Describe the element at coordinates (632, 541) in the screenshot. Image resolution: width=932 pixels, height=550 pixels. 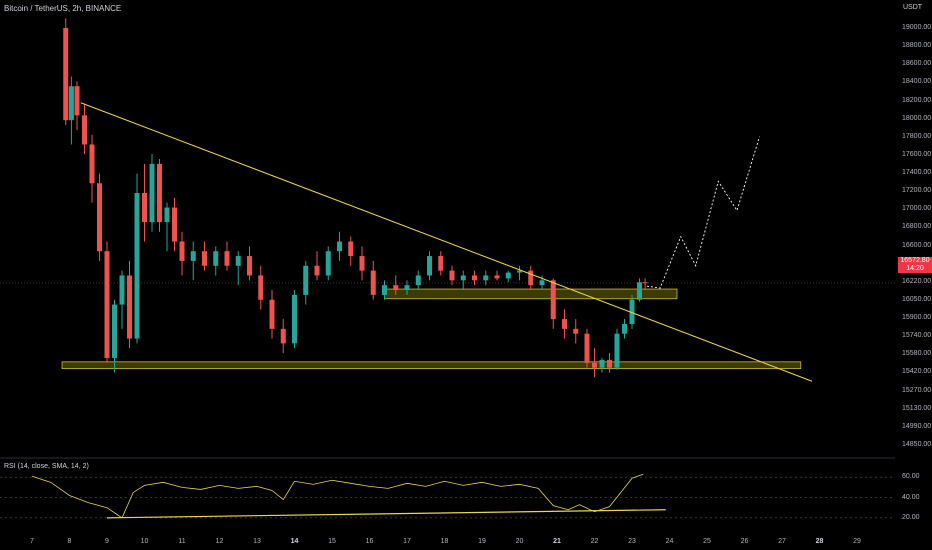
I see `time-axis-label: 23` at that location.